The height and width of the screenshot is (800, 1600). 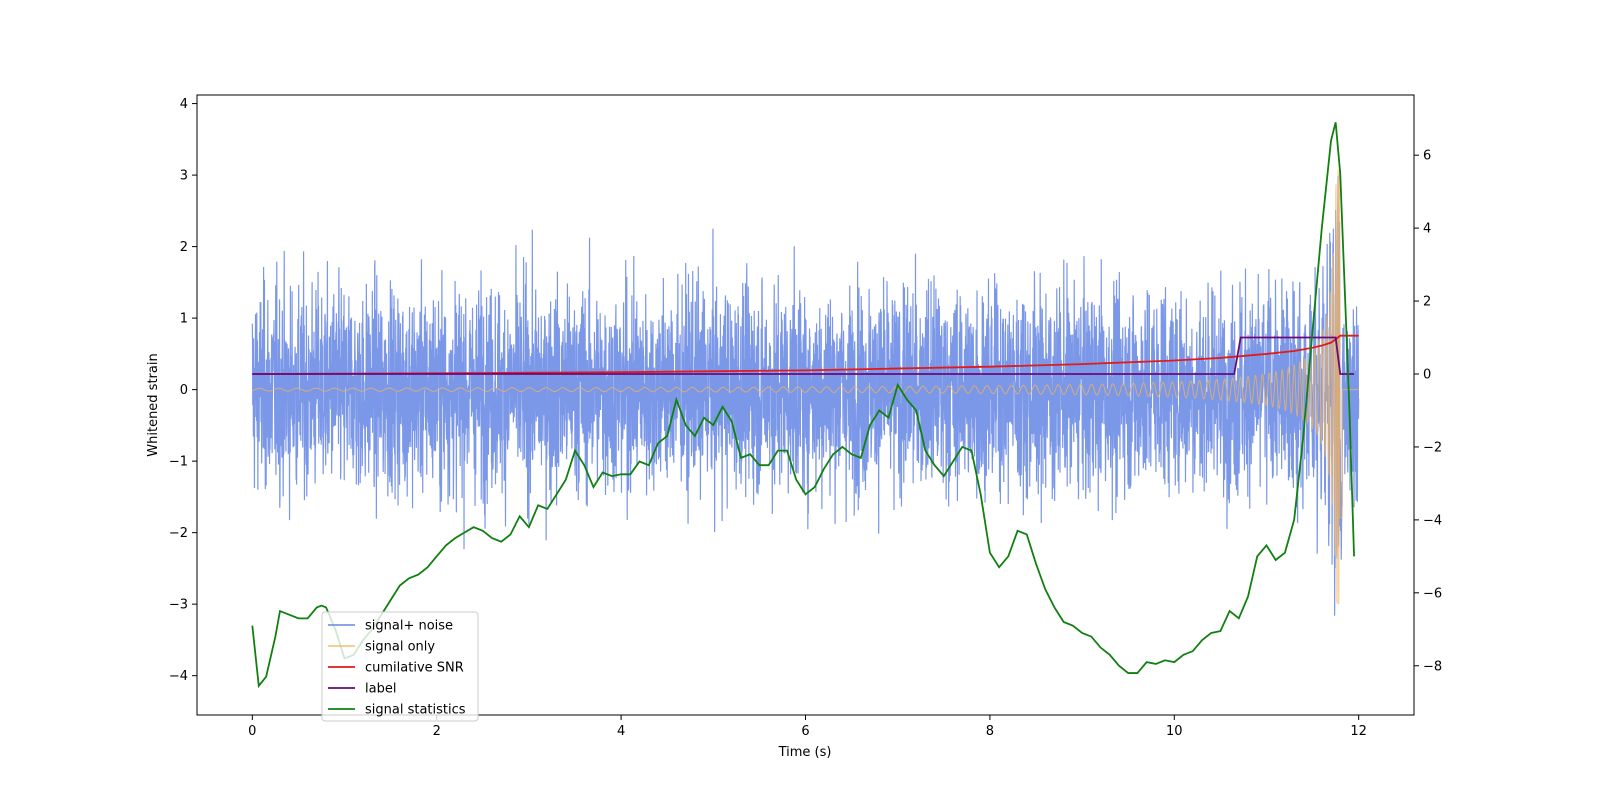 What do you see at coordinates (805, 731) in the screenshot?
I see `x-tick-label: 6` at bounding box center [805, 731].